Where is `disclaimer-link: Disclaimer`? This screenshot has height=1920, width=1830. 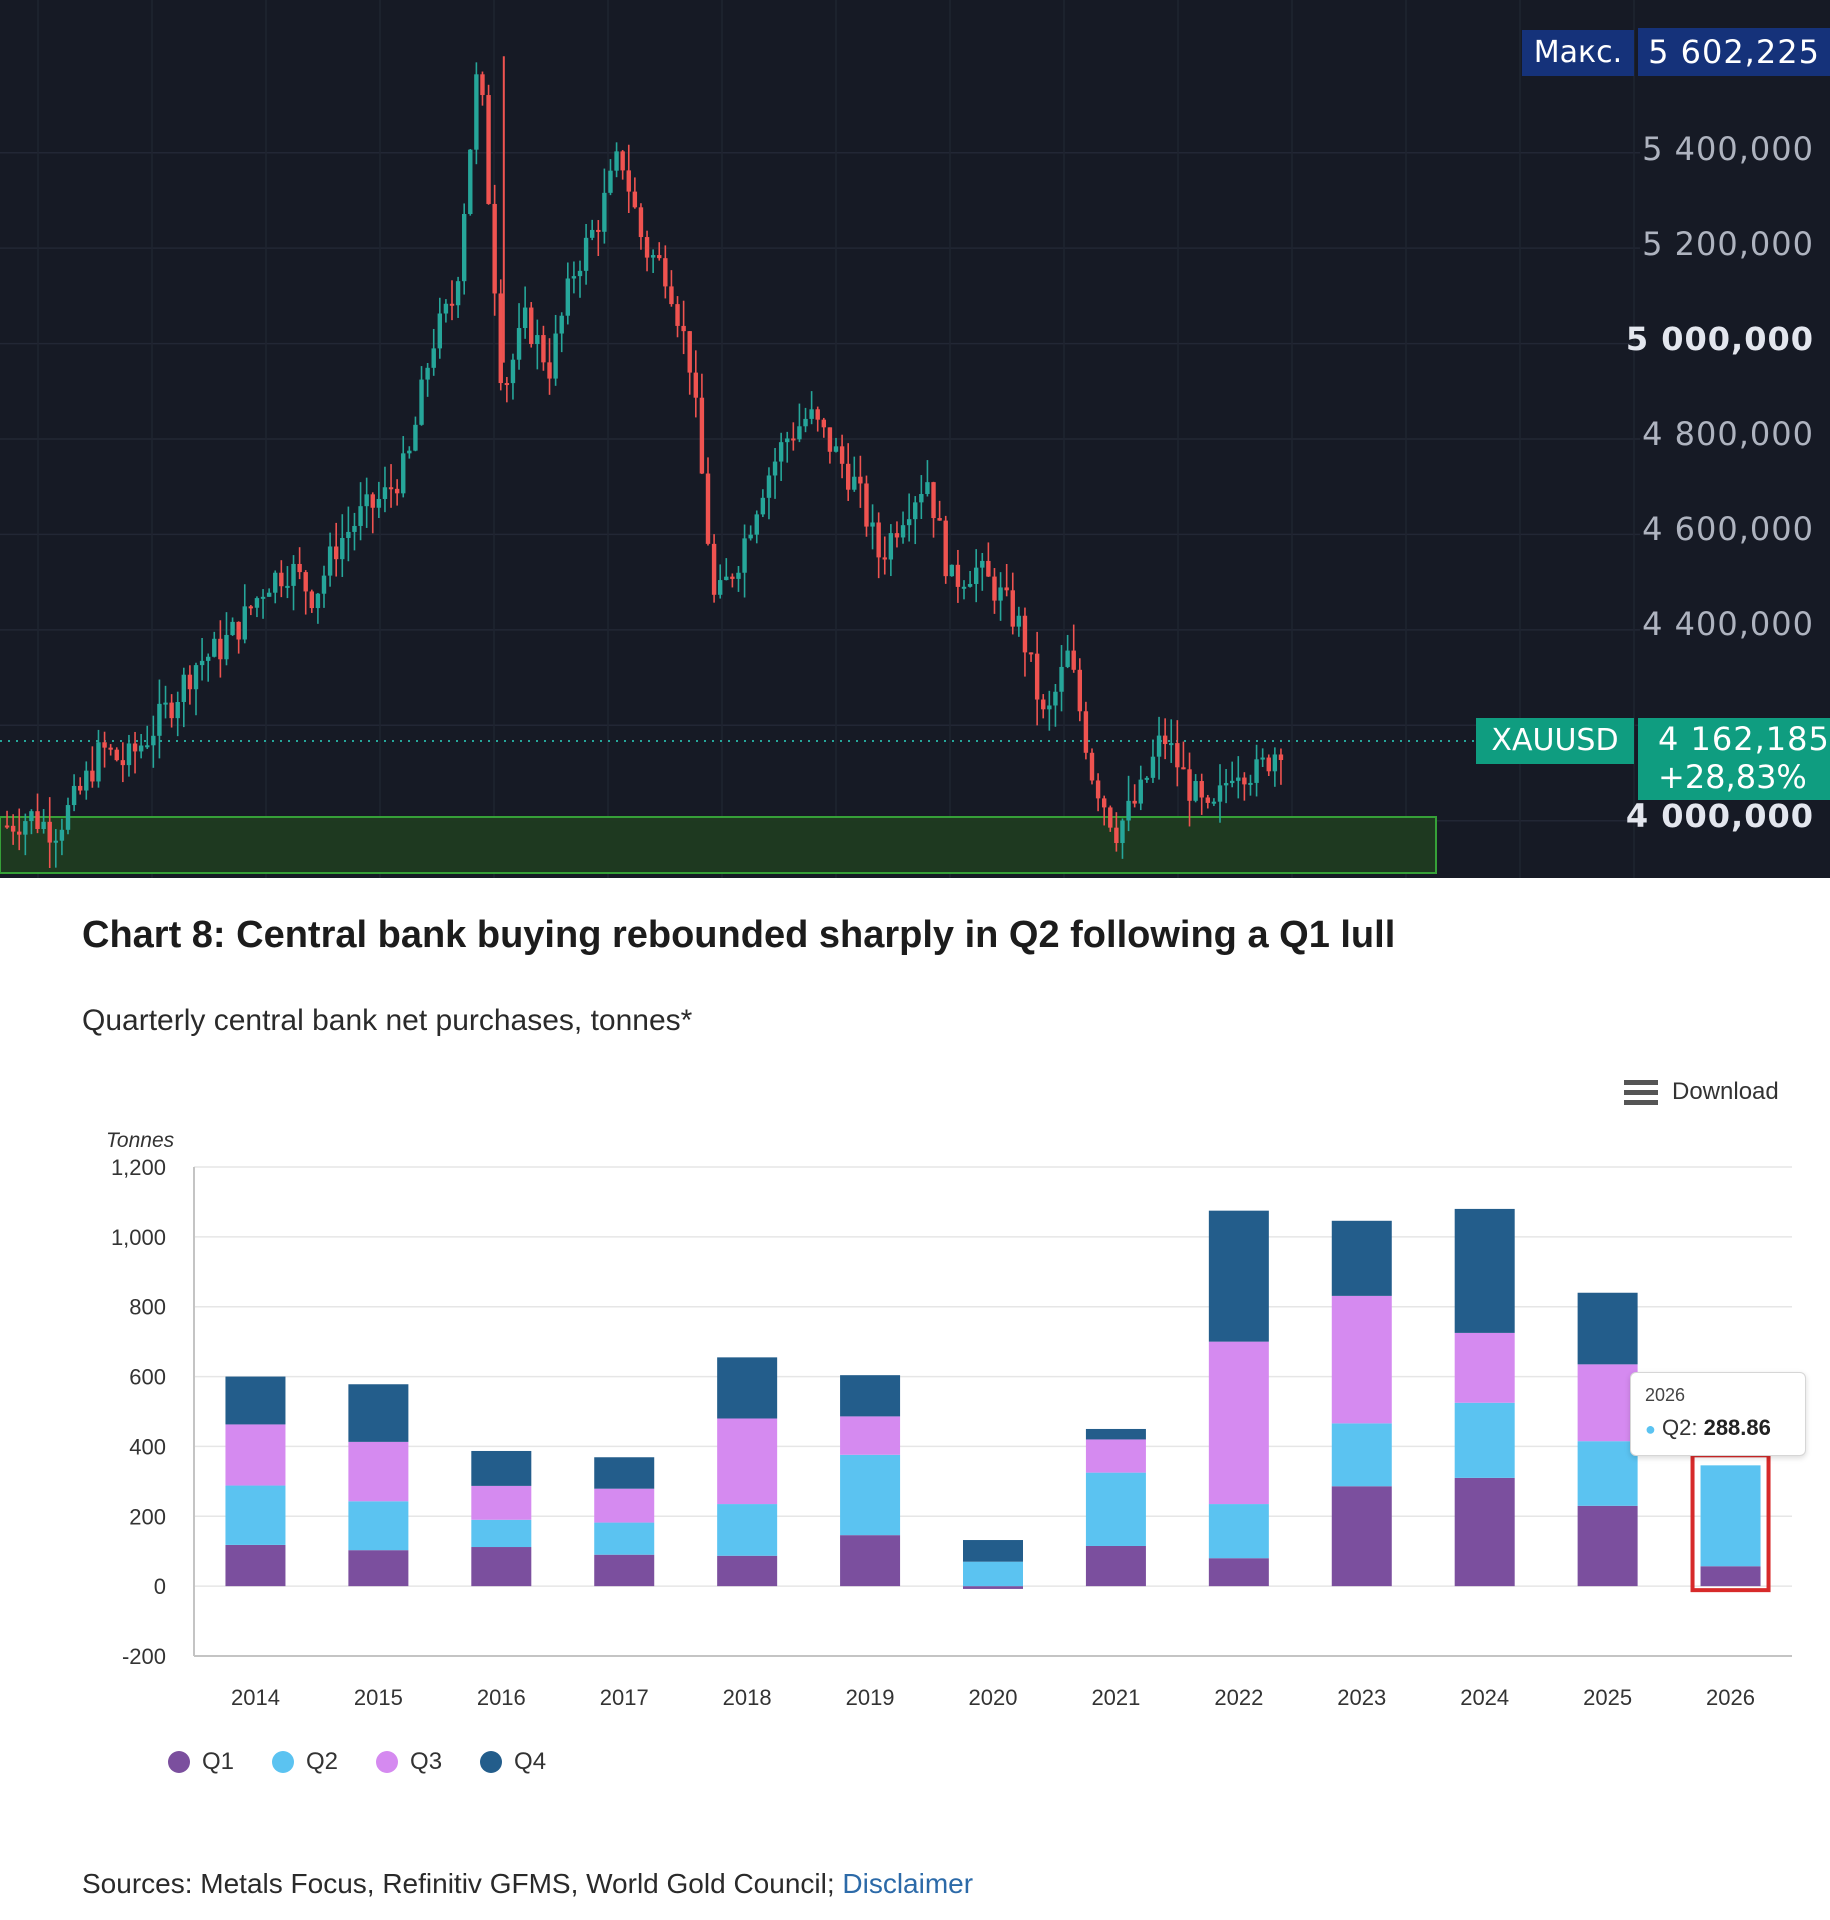 disclaimer-link: Disclaimer is located at coordinates (908, 1883).